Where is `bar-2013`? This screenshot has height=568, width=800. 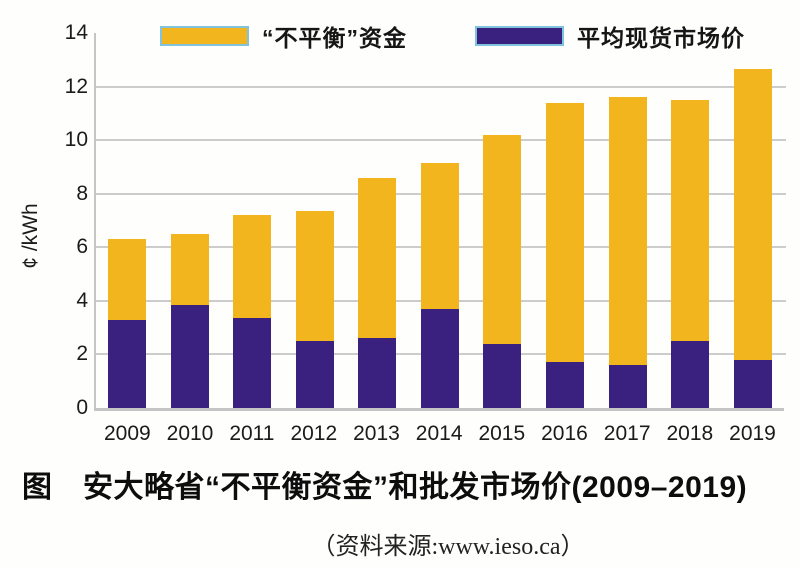
bar-2013 is located at coordinates (377, 220).